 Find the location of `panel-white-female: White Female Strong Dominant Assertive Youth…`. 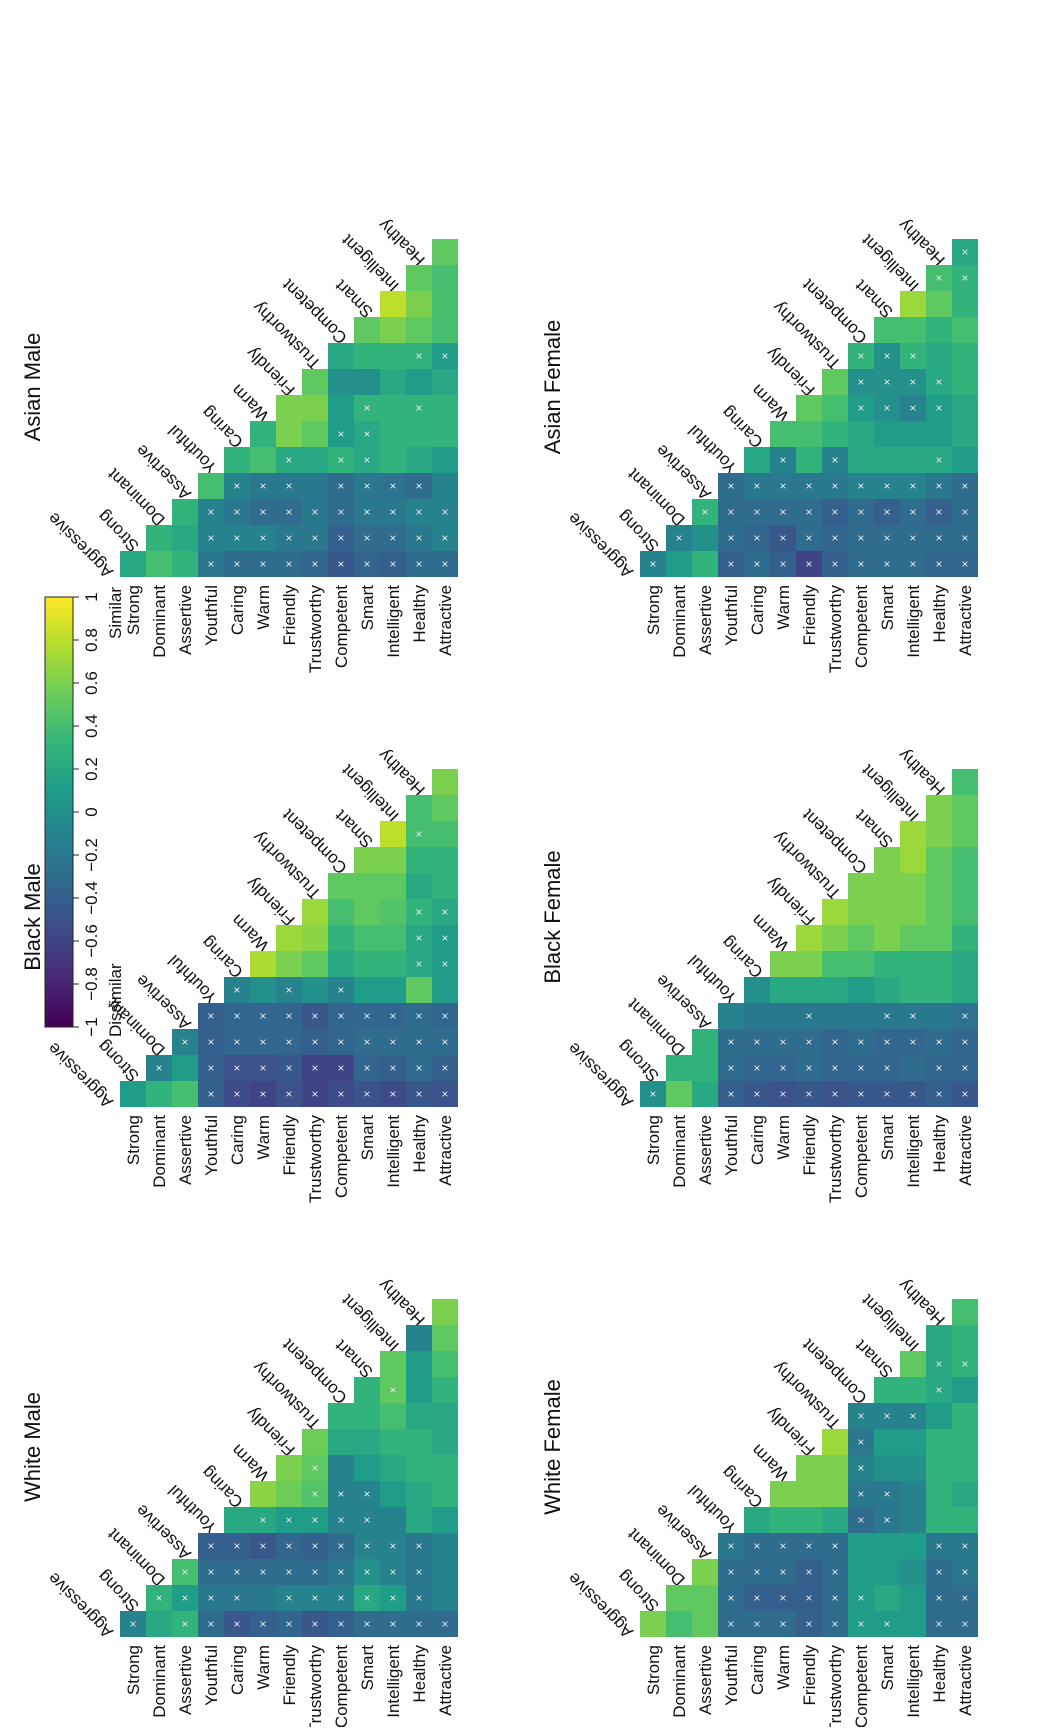

panel-white-female: White Female Strong Dominant Assertive Youth… is located at coordinates (759, 1503).